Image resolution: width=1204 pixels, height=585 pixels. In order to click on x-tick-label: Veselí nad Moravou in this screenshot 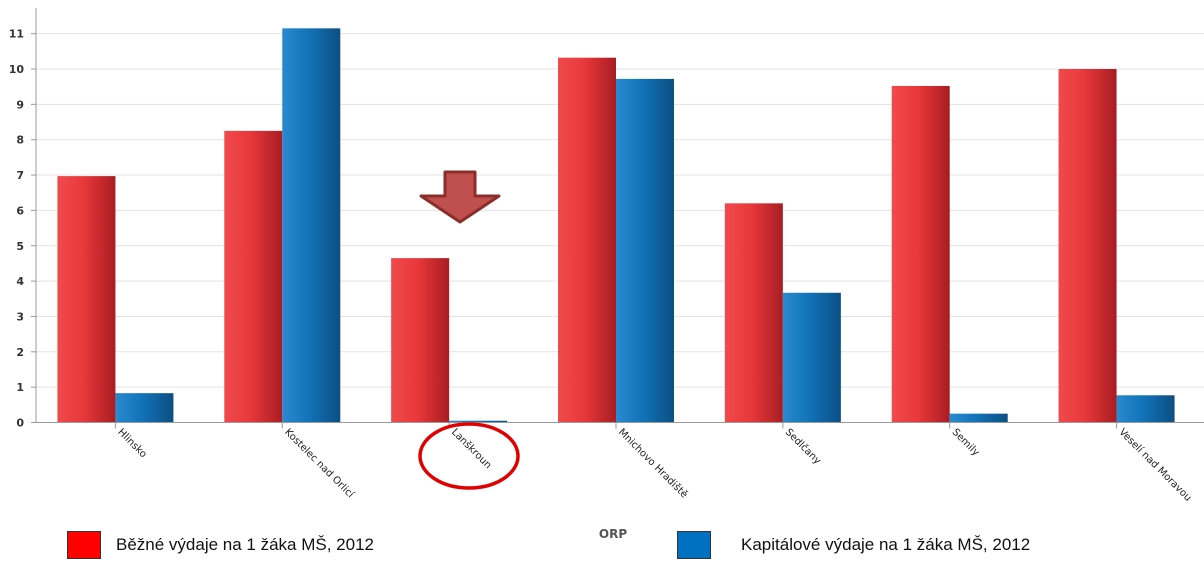, I will do `click(1155, 465)`.